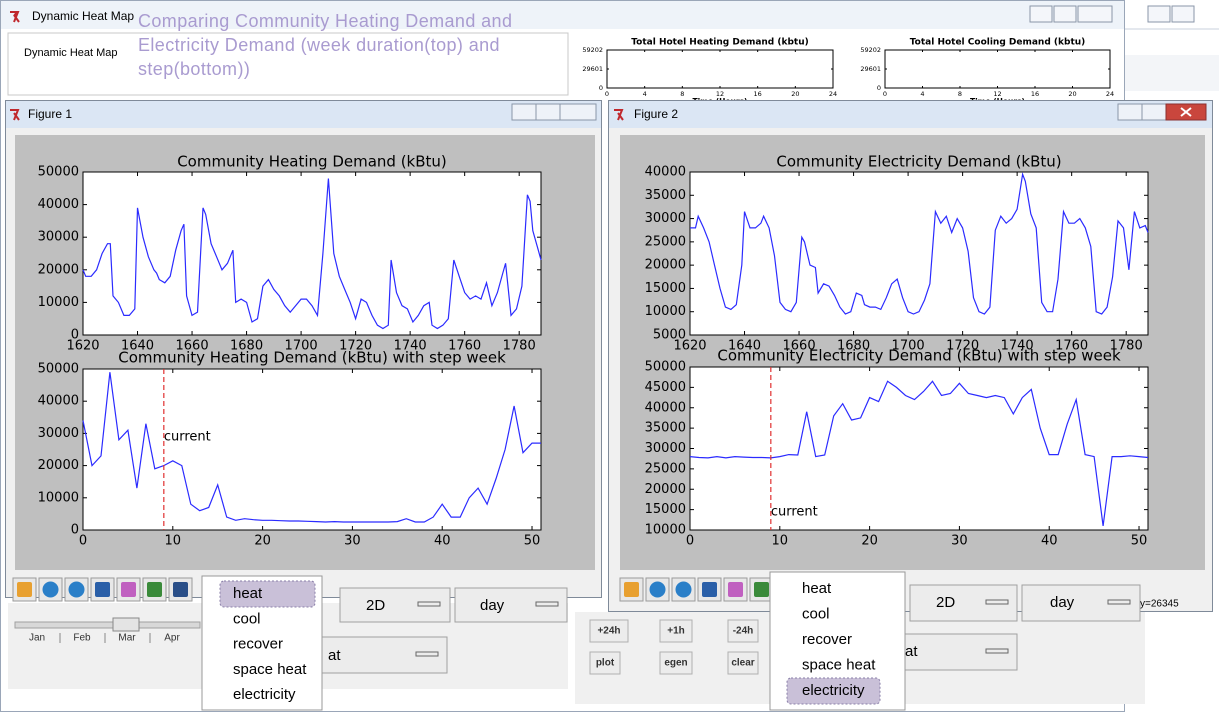 Image resolution: width=1219 pixels, height=712 pixels. Describe the element at coordinates (665, 509) in the screenshot. I see `y-tick-label: 15000` at that location.